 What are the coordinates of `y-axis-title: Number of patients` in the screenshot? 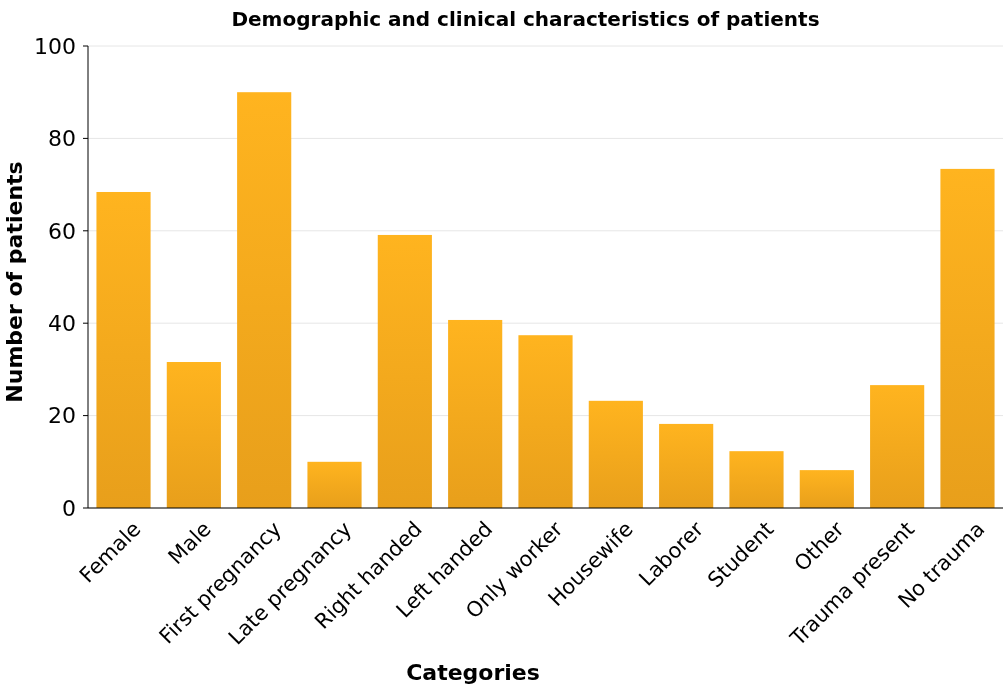 It's located at (14, 282).